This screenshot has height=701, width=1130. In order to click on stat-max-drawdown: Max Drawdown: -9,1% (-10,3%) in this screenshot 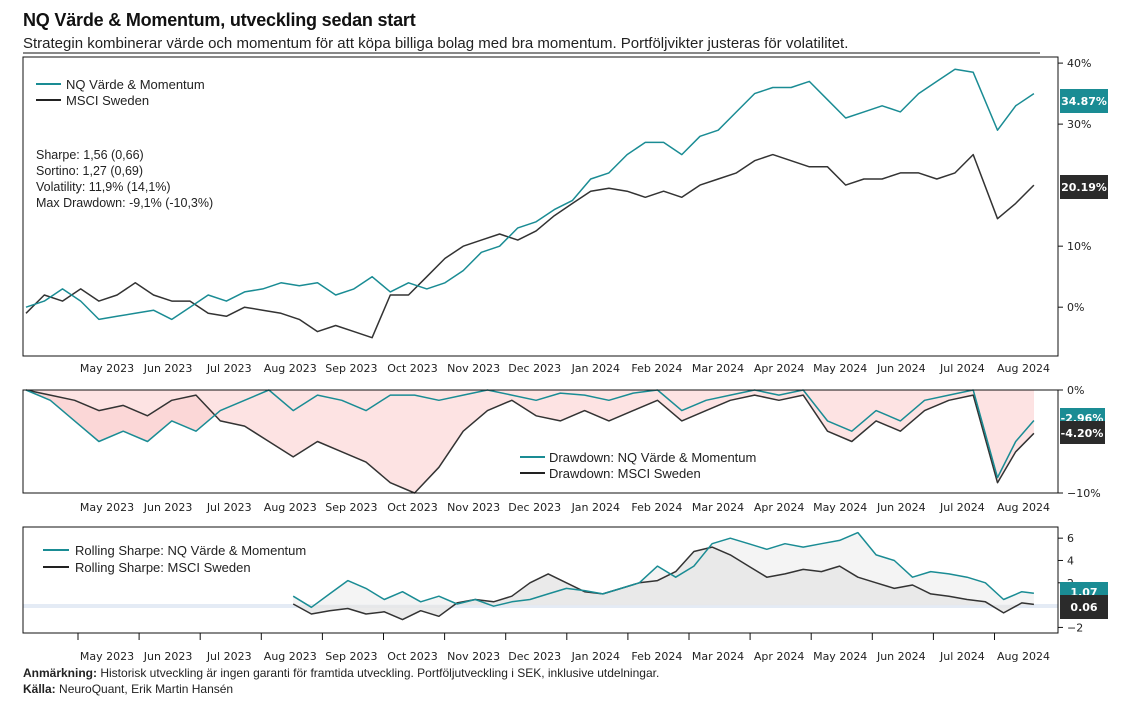, I will do `click(124, 203)`.